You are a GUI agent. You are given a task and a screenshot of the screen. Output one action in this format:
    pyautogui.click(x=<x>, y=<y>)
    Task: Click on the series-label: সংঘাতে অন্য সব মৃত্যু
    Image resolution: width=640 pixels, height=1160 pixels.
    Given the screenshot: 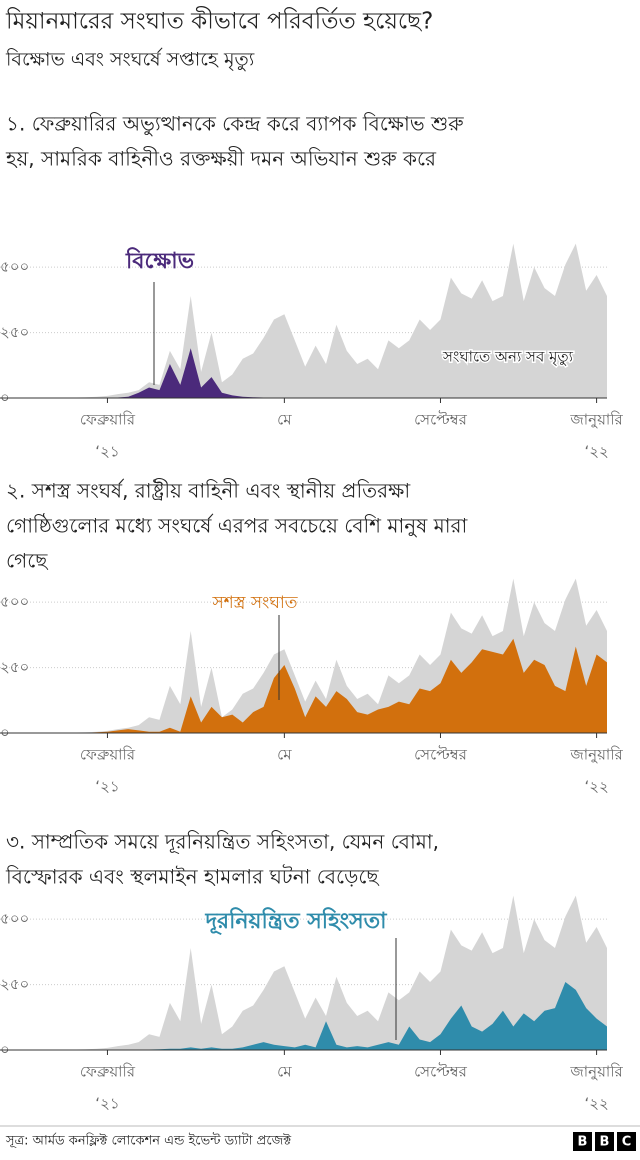 What is the action you would take?
    pyautogui.click(x=508, y=357)
    